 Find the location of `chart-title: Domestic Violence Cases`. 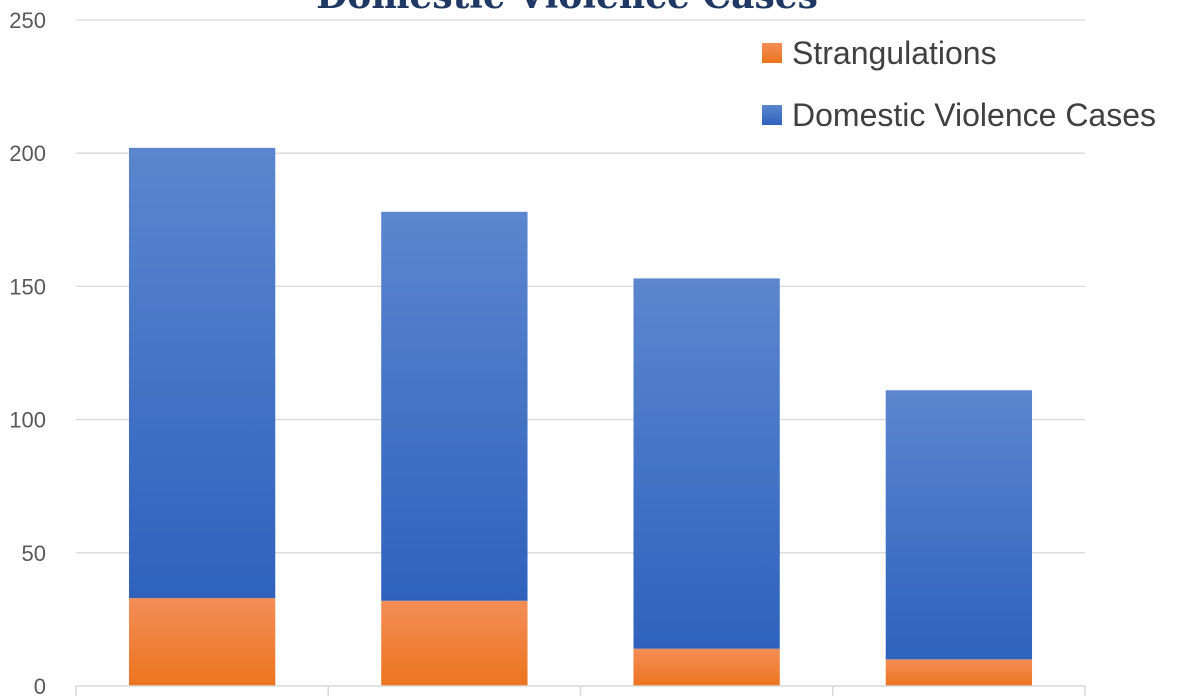

chart-title: Domestic Violence Cases is located at coordinates (567, 8).